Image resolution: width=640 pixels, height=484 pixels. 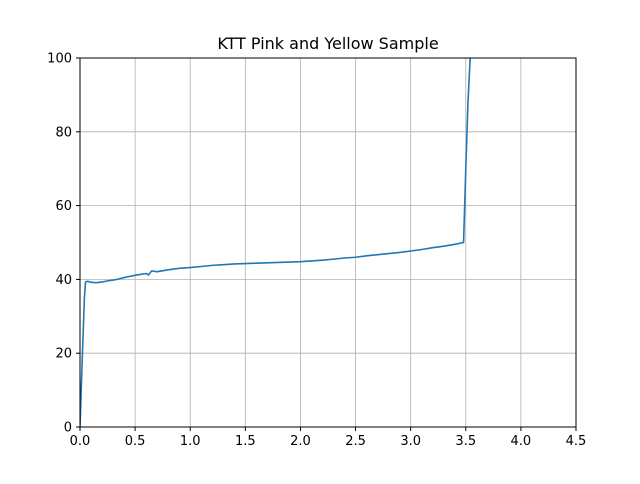 I want to click on x-tick-label: 0.0, so click(x=80, y=441).